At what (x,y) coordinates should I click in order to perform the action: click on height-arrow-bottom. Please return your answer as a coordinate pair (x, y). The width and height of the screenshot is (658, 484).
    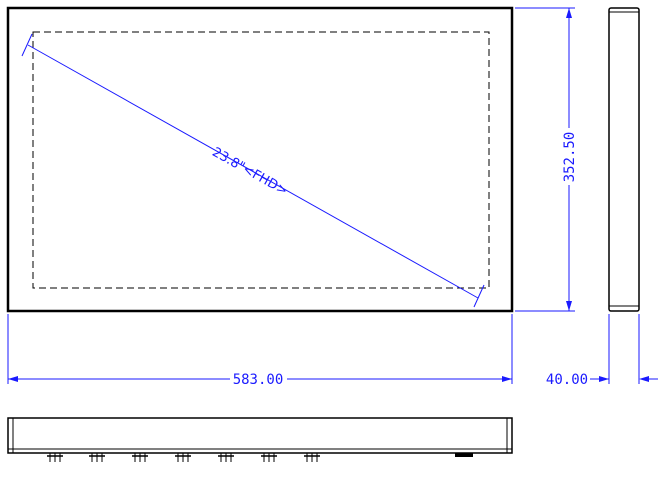
    Looking at the image, I should click on (569, 306).